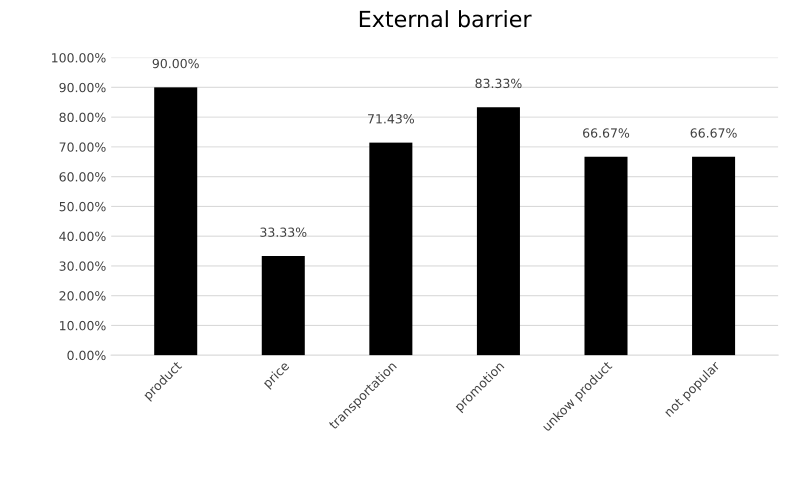  Describe the element at coordinates (79, 58) in the screenshot. I see `y-tick-label: 100.00%` at that location.